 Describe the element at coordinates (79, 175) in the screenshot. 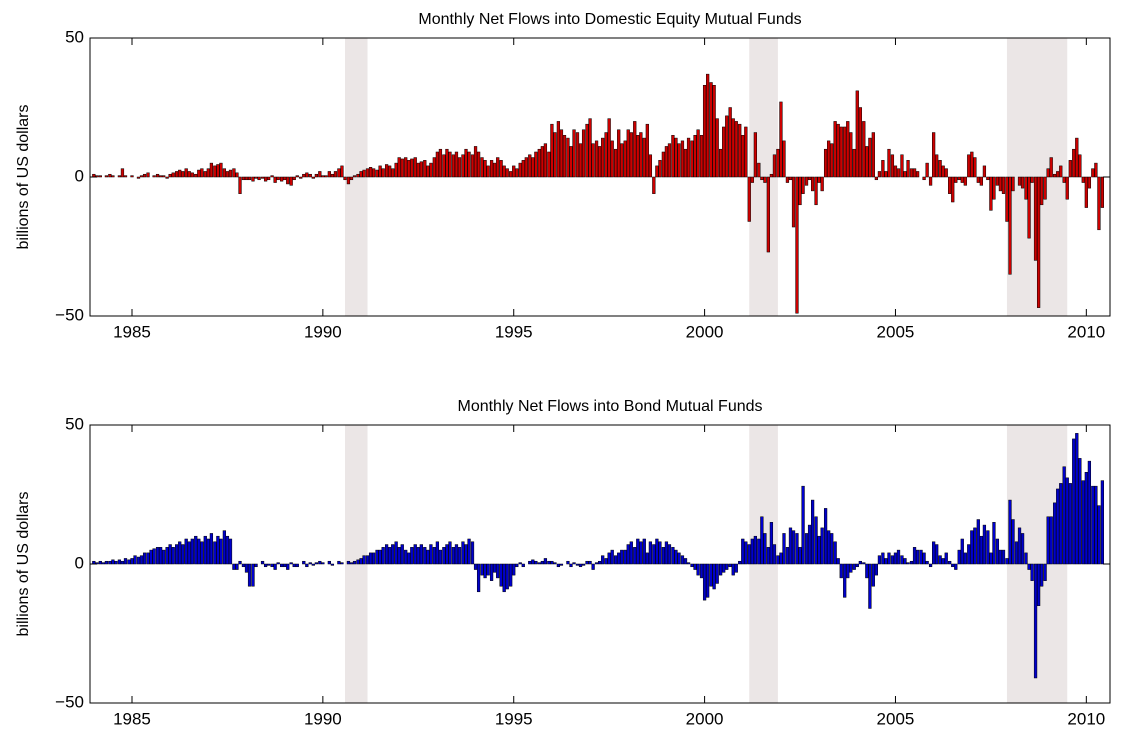

I see `y-tick-label: 0` at that location.